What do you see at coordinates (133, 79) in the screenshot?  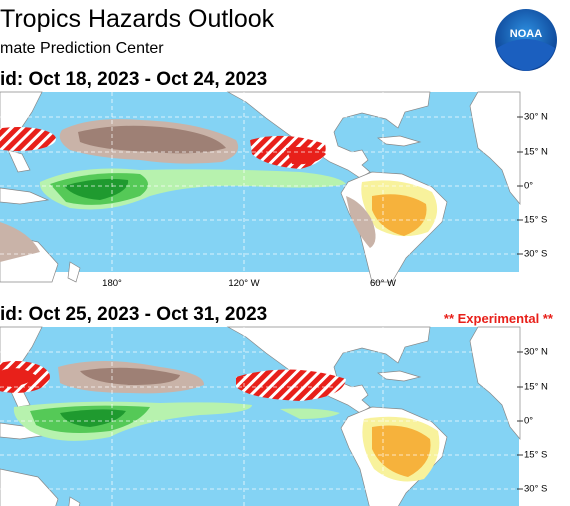 I see `panel-heading: id: Oct 18, 2023 - Oct 24, 2023` at bounding box center [133, 79].